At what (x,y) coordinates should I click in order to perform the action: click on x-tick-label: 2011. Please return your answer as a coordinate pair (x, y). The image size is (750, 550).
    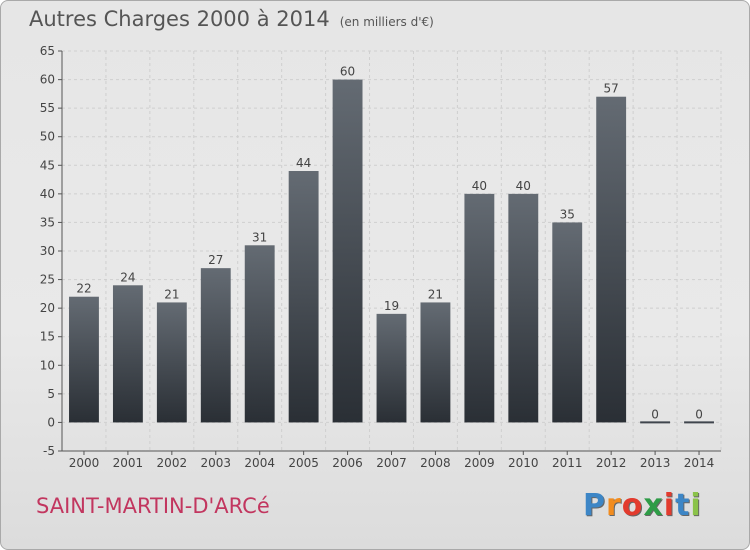
    Looking at the image, I should click on (567, 463).